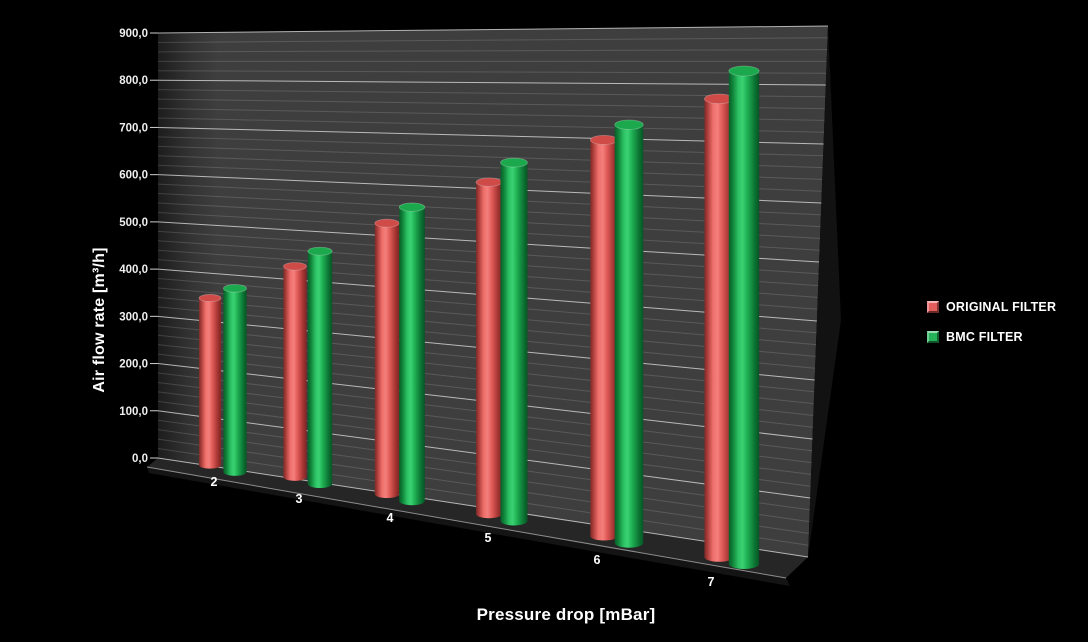 The width and height of the screenshot is (1088, 642). I want to click on bar-original-filter-6-body, so click(604, 340).